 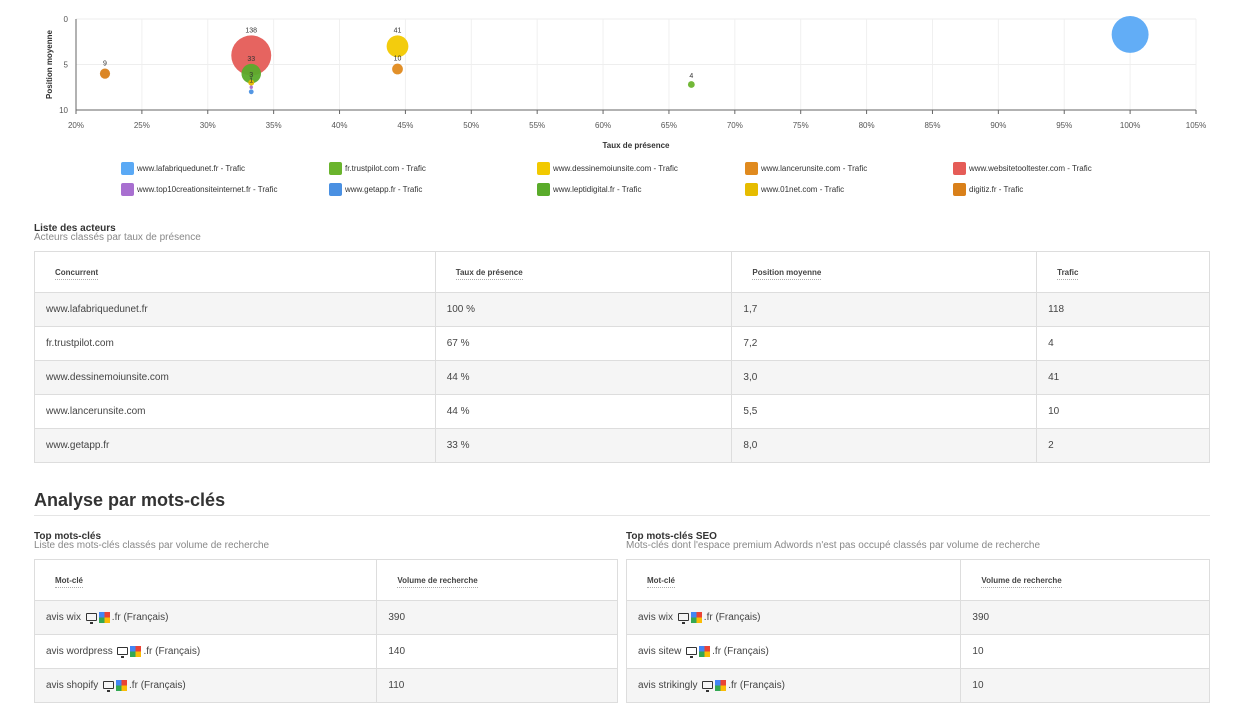 I want to click on y-tick-label: 0, so click(x=66, y=19).